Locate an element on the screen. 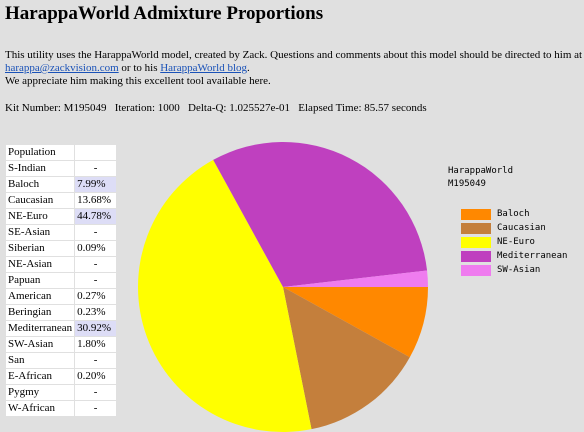  legend-label: NE-Euro is located at coordinates (516, 242).